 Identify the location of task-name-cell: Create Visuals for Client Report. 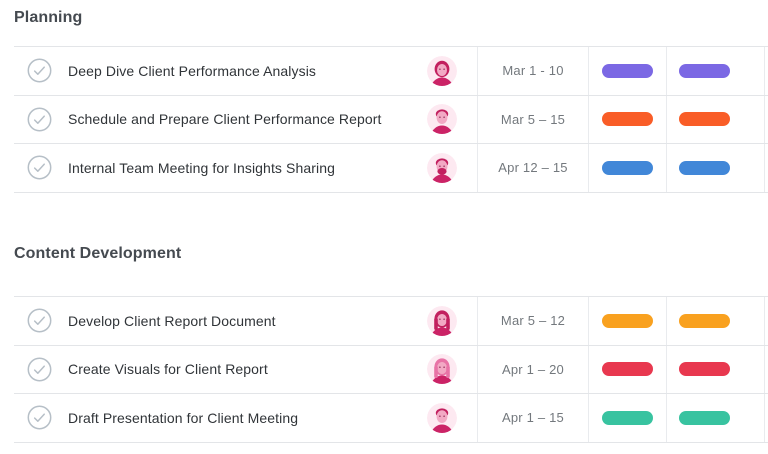
(245, 370).